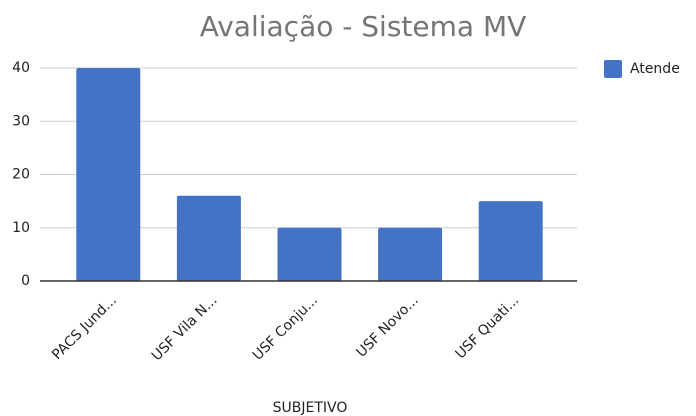  I want to click on chart-title: Avaliação - Sistema MV, so click(363, 26).